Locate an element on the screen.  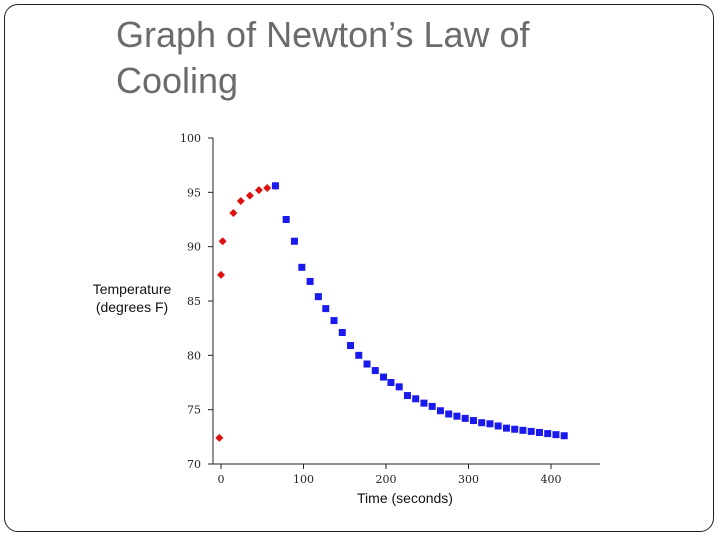
x-tick-label: 400 is located at coordinates (551, 479).